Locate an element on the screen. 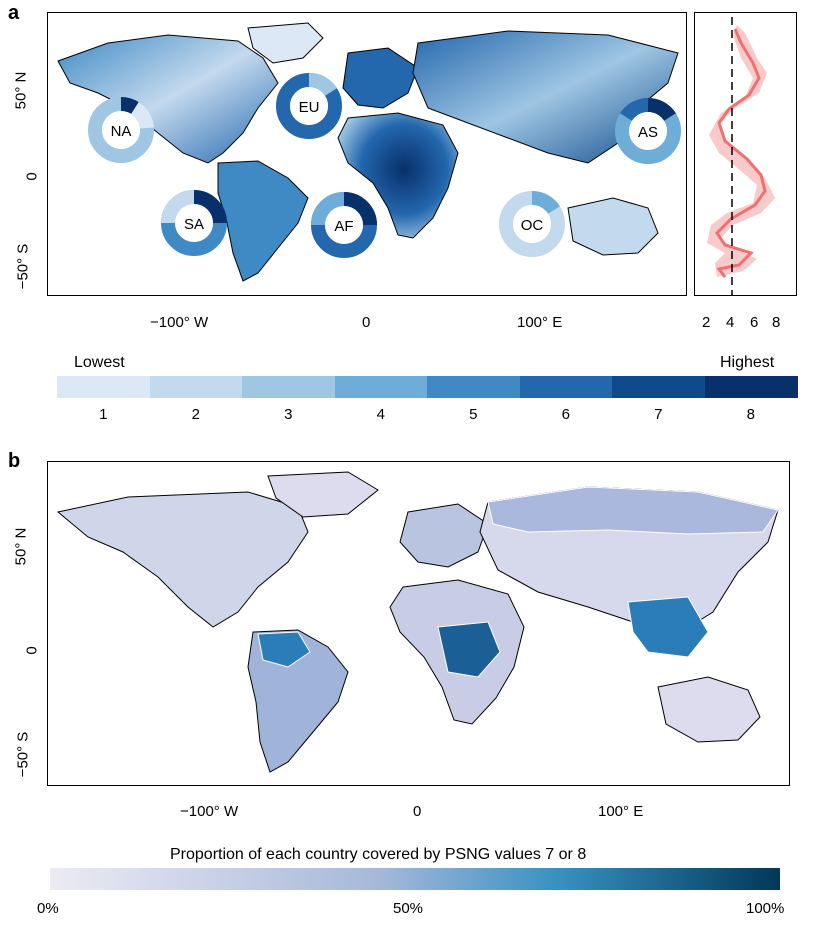 The image size is (814, 927). donut-as: AS is located at coordinates (648, 130).